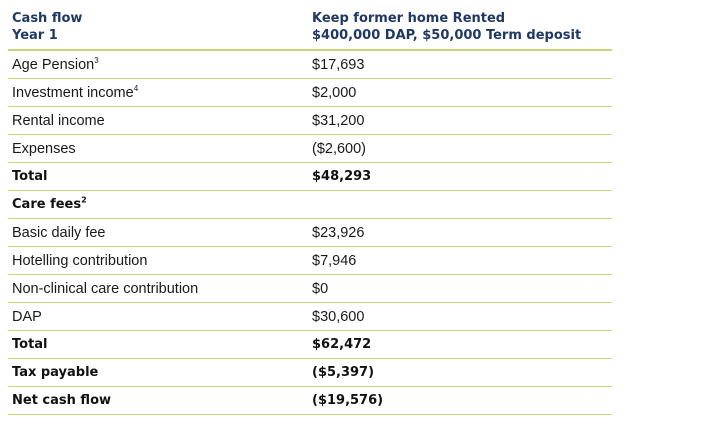  What do you see at coordinates (96, 60) in the screenshot?
I see `footnote-ref: 3` at bounding box center [96, 60].